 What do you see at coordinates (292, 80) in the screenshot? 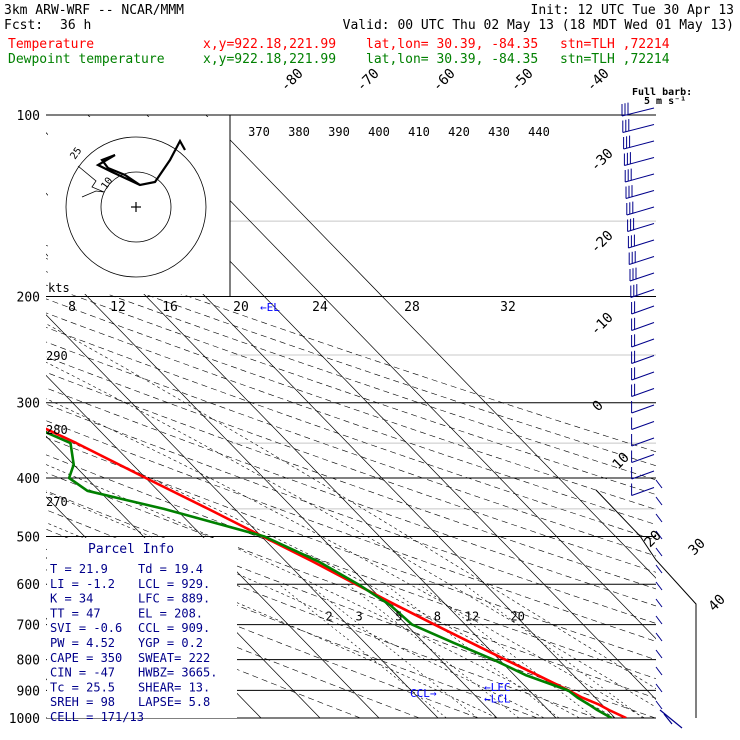
I see `isotherm-label: -80` at bounding box center [292, 80].